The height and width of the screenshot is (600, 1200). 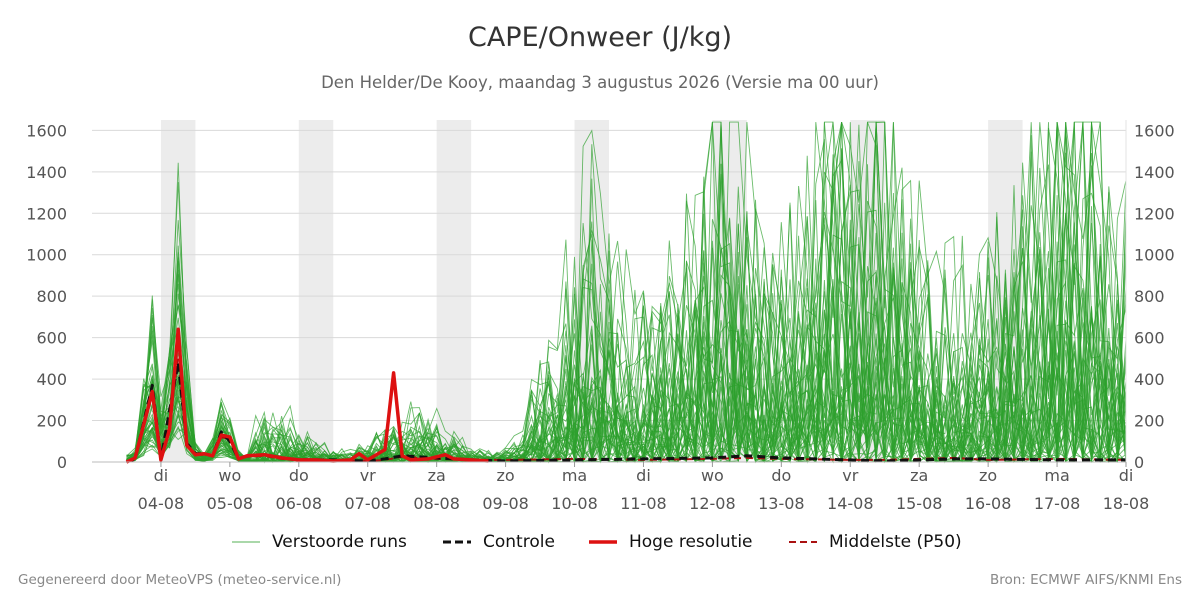 I want to click on legend-item-ensemble: Verstoorde runs, so click(x=319, y=542).